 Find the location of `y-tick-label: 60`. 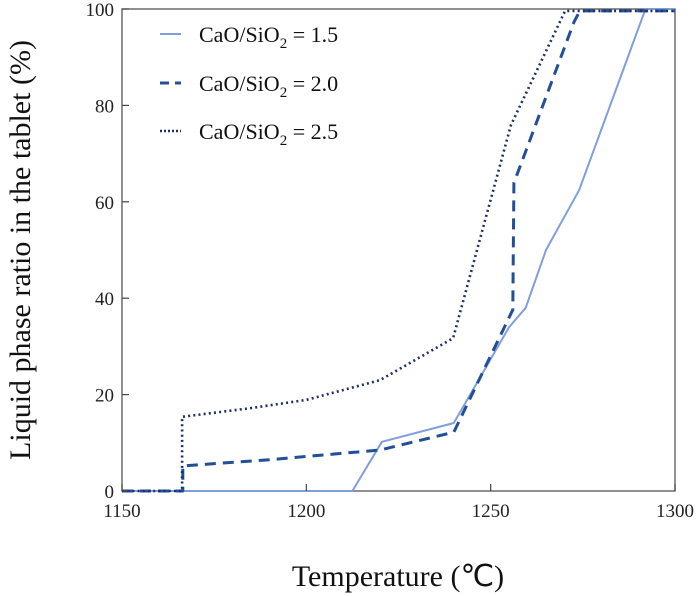

y-tick-label: 60 is located at coordinates (104, 203).